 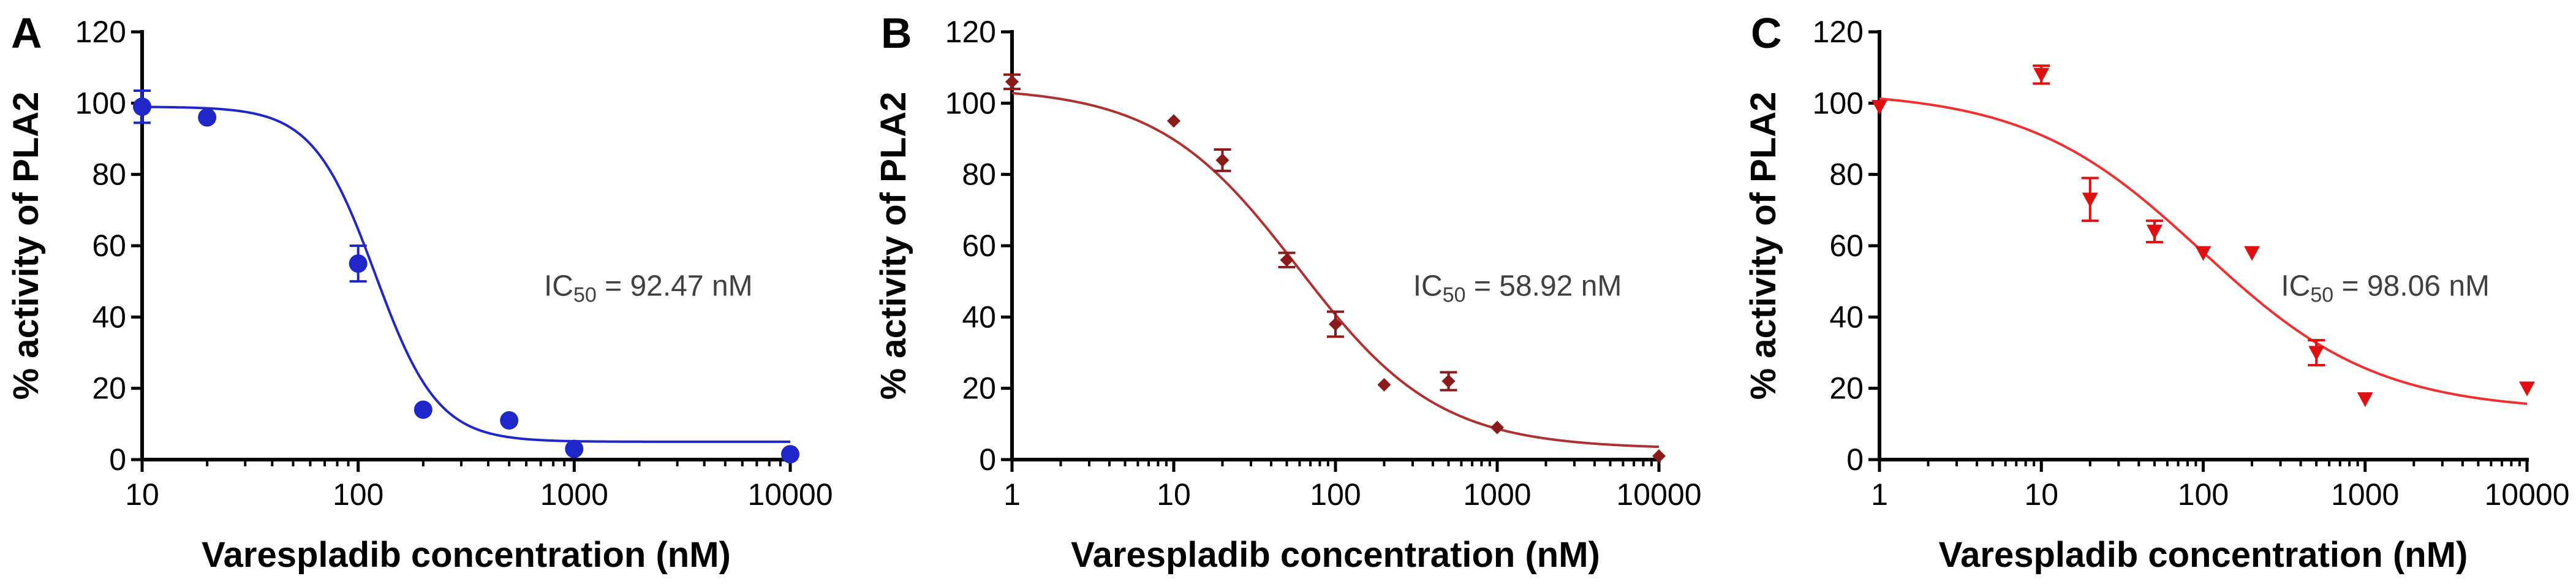 What do you see at coordinates (466, 274) in the screenshot?
I see `fit-curve` at bounding box center [466, 274].